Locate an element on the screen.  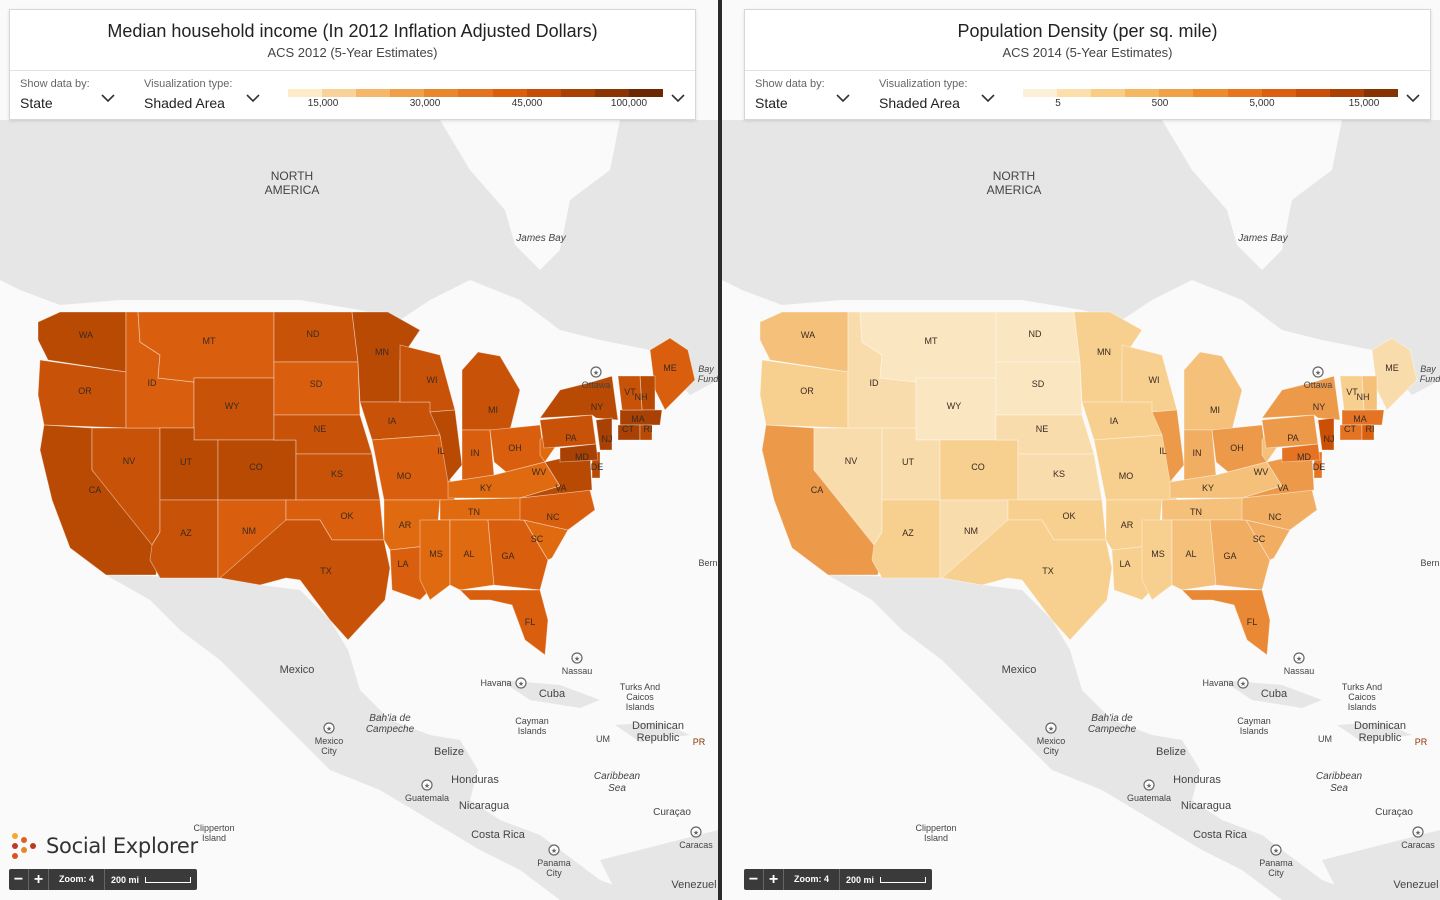
city-label: Guatemala is located at coordinates (427, 798).